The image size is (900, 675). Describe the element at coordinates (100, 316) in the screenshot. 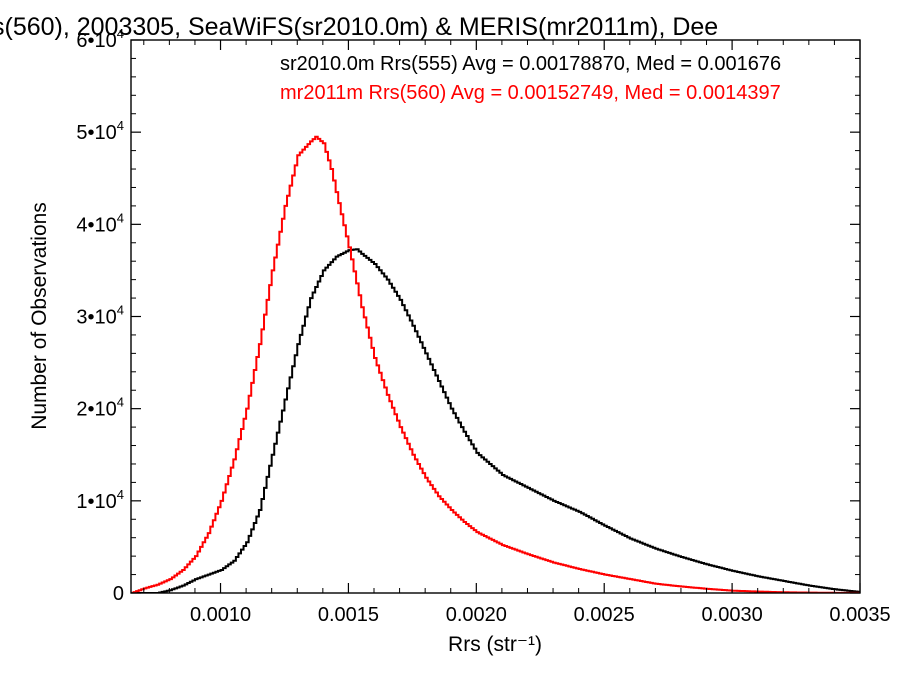

I see `y-tick-label: 3•104` at that location.